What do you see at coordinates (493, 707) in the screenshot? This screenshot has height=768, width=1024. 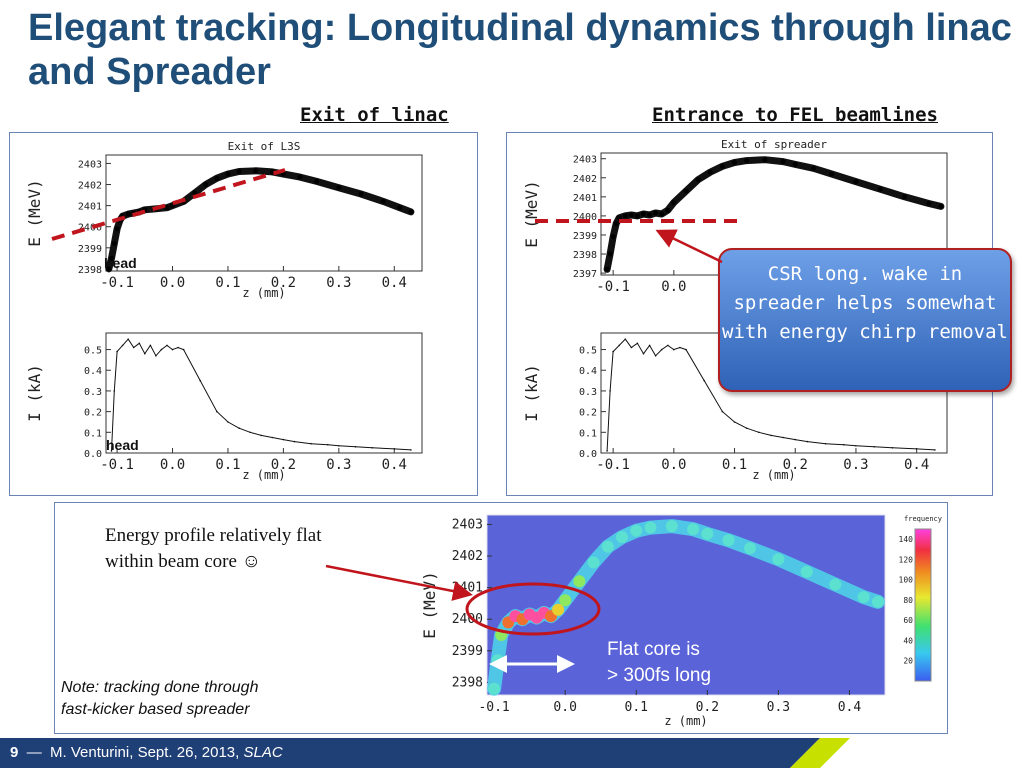 I see `x-tick-label: -0.1` at bounding box center [493, 707].